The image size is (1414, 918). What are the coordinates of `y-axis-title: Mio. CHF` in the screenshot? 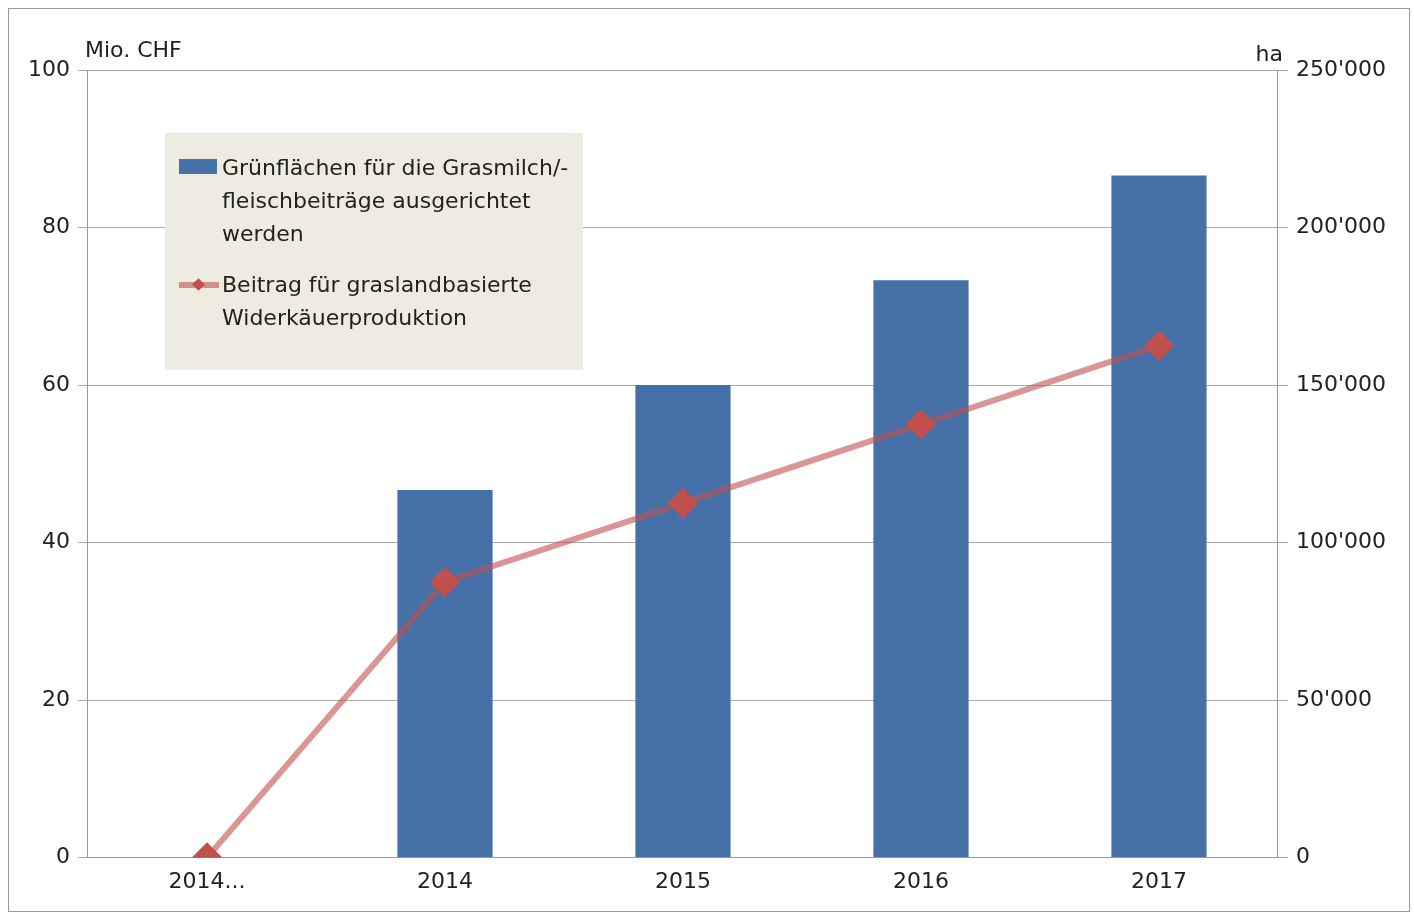 It's located at (133, 49).